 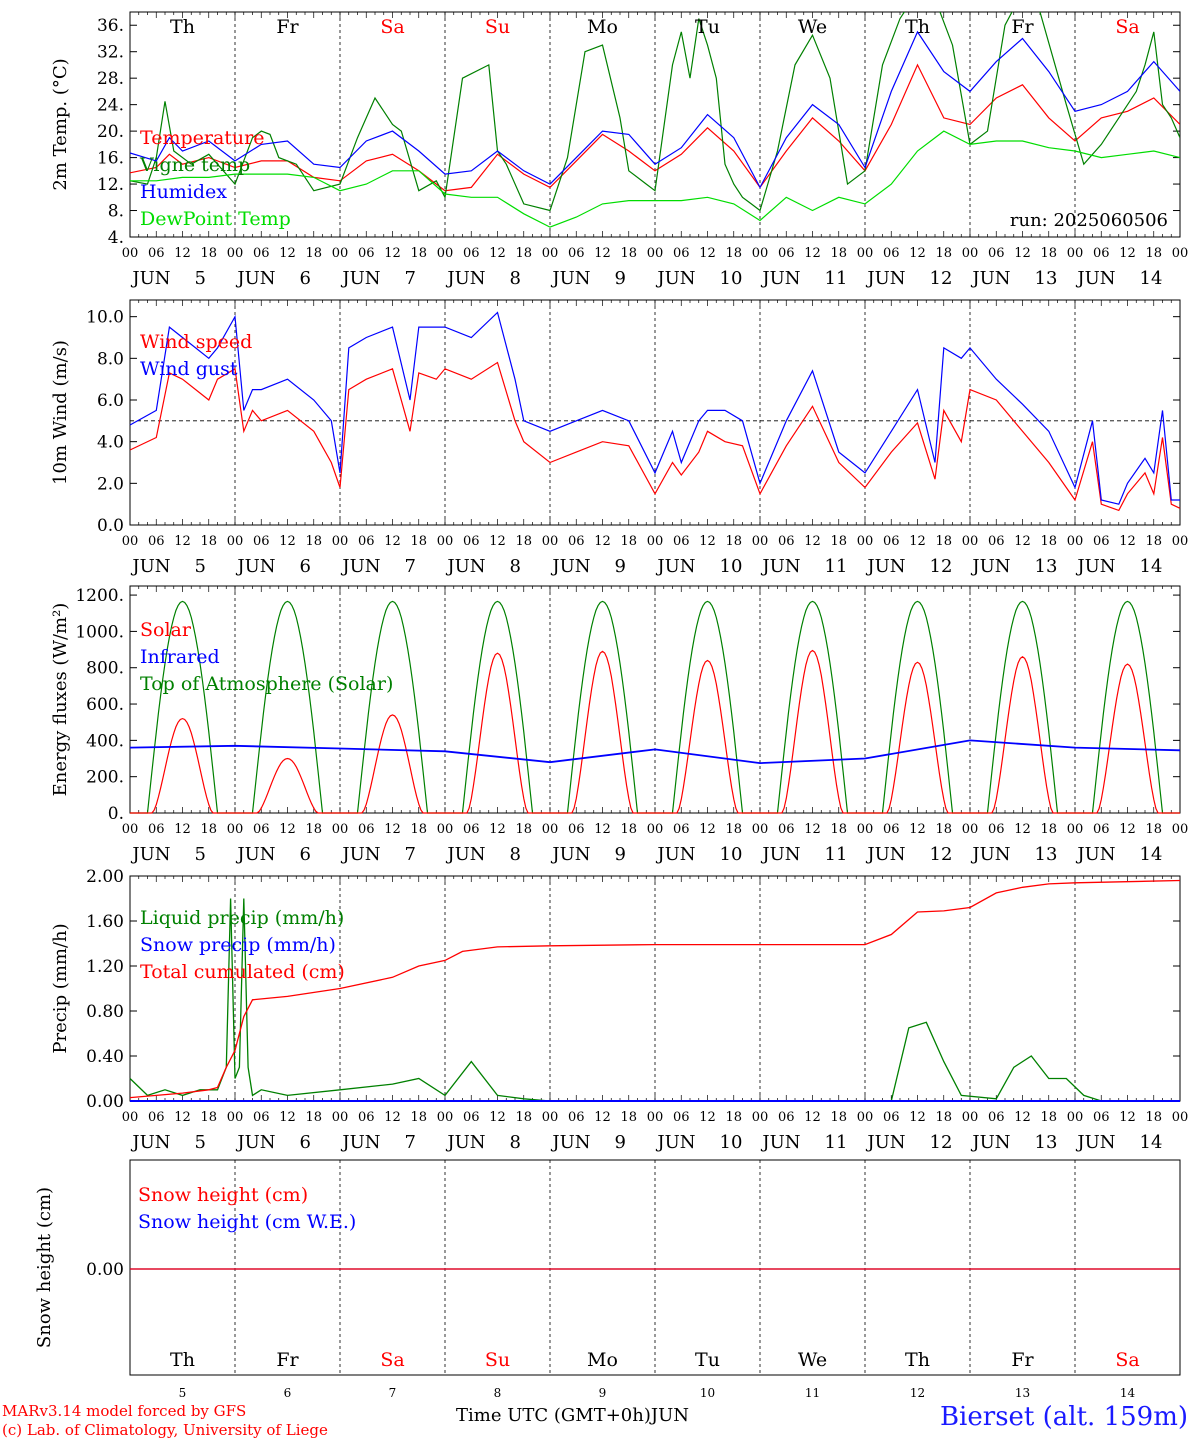 What do you see at coordinates (166, 630) in the screenshot?
I see `legend-solar: Solar` at bounding box center [166, 630].